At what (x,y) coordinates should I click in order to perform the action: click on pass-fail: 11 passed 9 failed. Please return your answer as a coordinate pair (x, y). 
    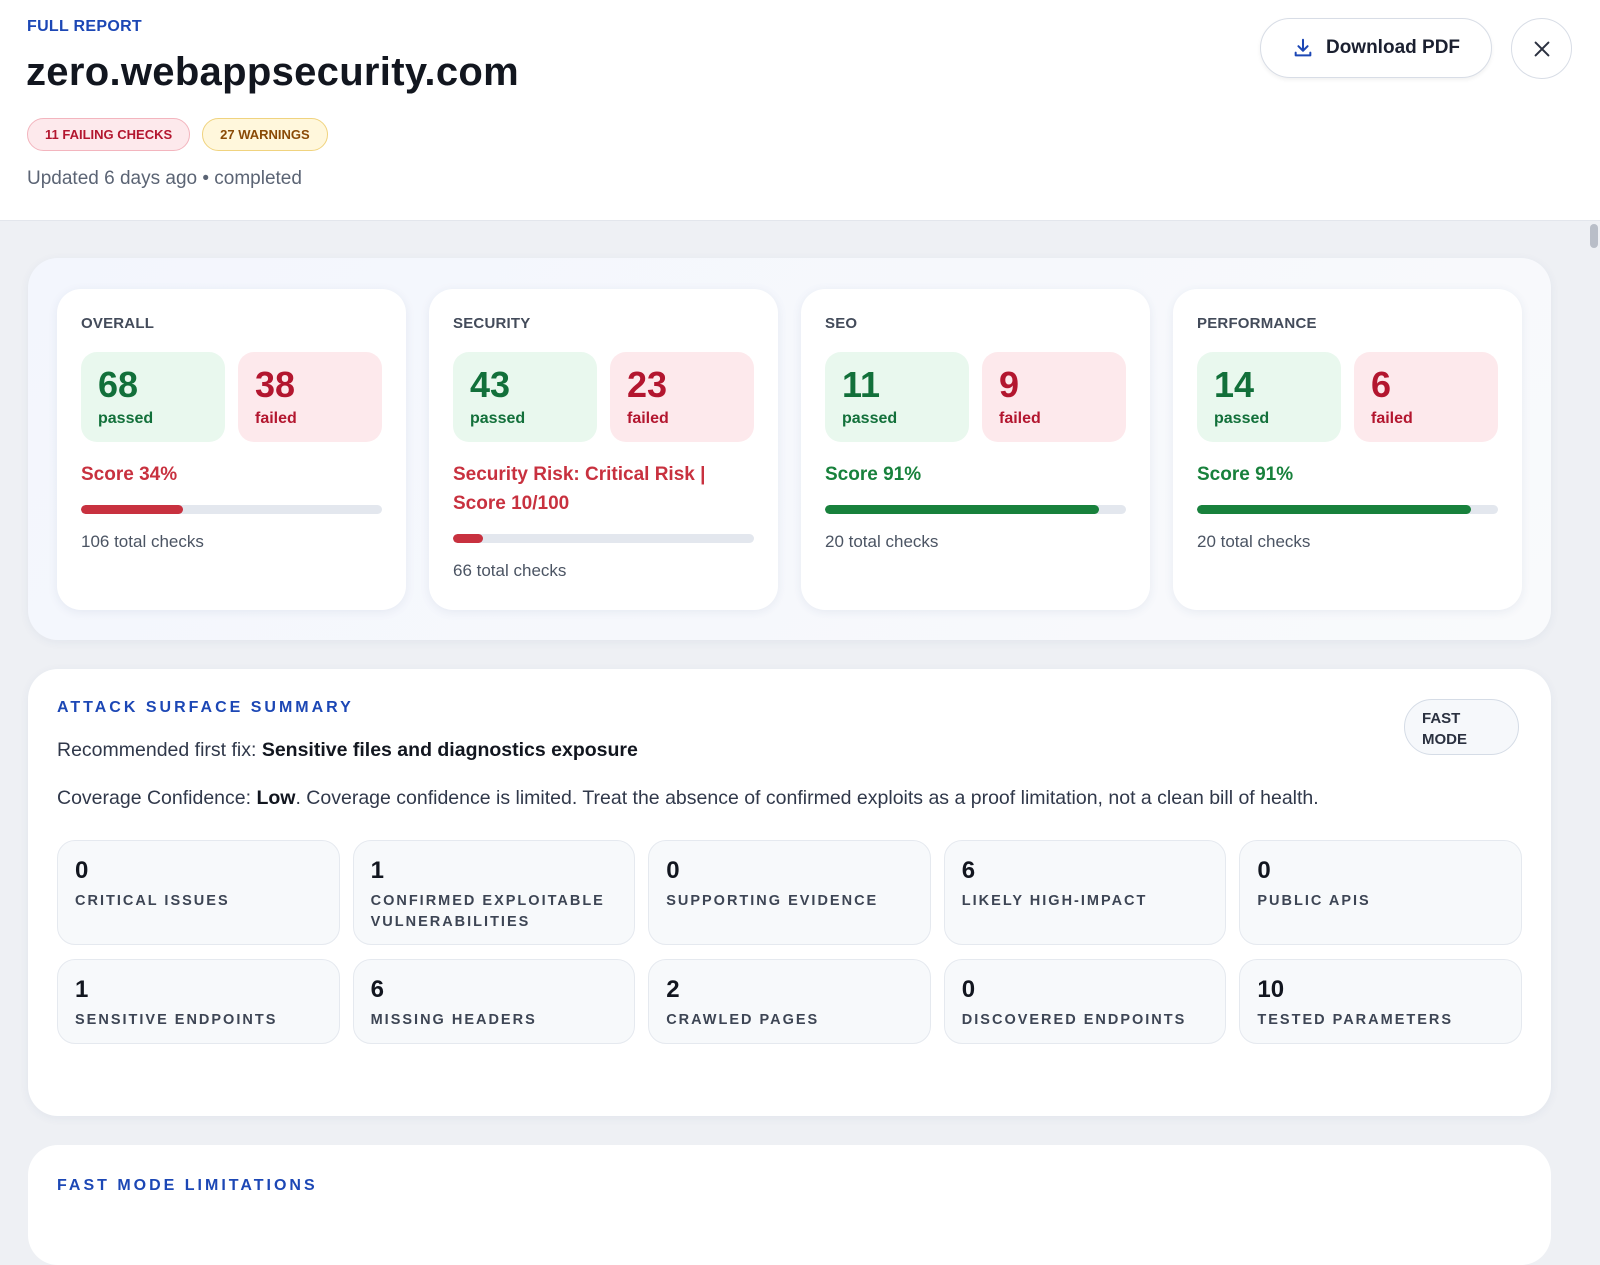
    Looking at the image, I should click on (975, 397).